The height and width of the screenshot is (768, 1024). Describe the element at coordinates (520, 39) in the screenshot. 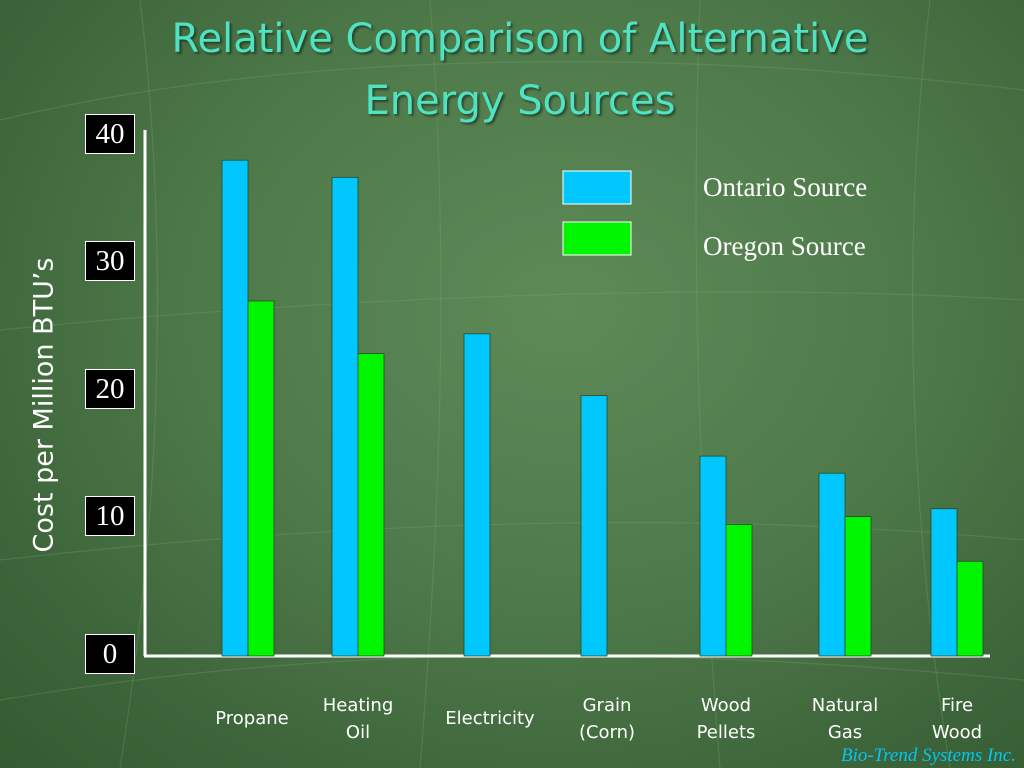

I see `title-line-1: Relative Comparison of Alternative` at that location.